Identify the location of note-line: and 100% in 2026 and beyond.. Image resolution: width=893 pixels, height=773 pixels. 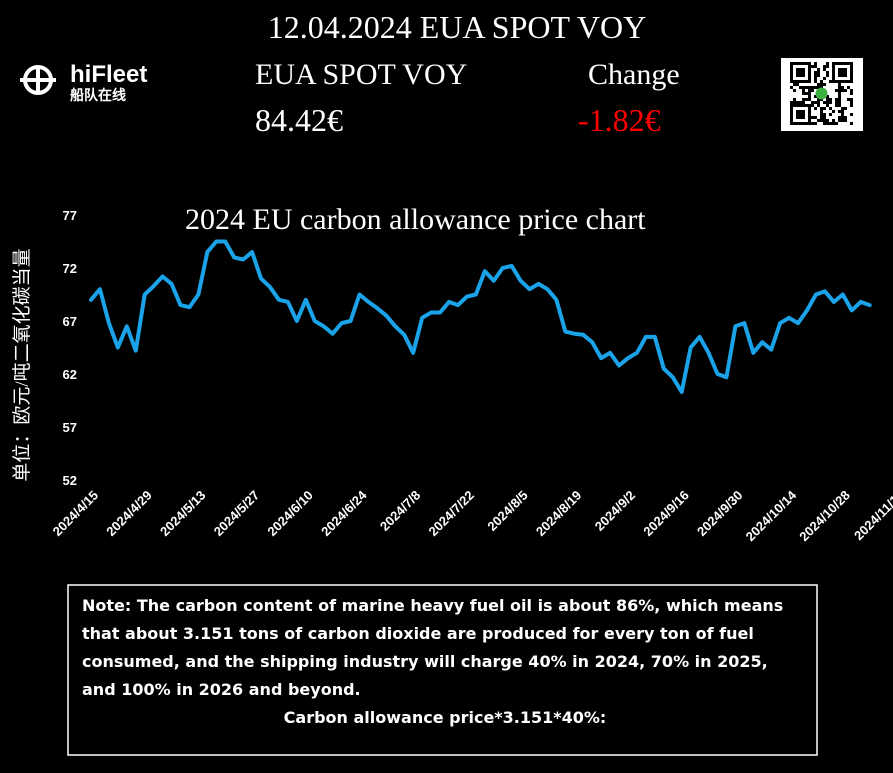
(221, 689).